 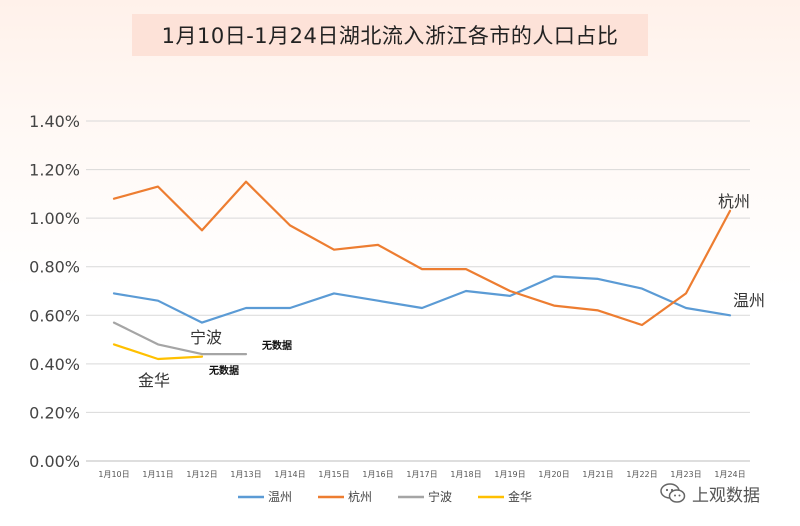 I want to click on legend-label-温州: 温州, so click(x=280, y=497).